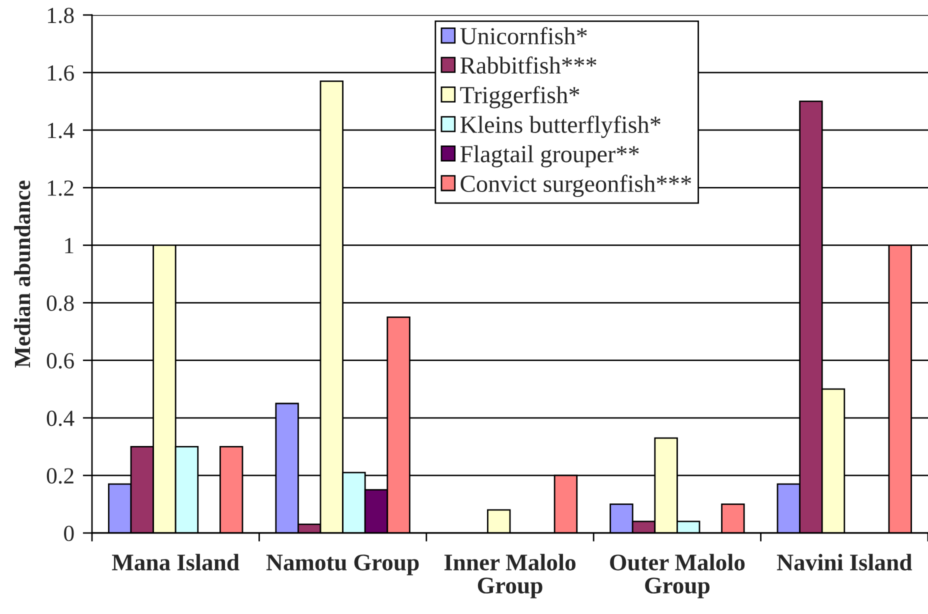 This screenshot has height=614, width=928. I want to click on y-tick-label: 0.2, so click(60, 476).